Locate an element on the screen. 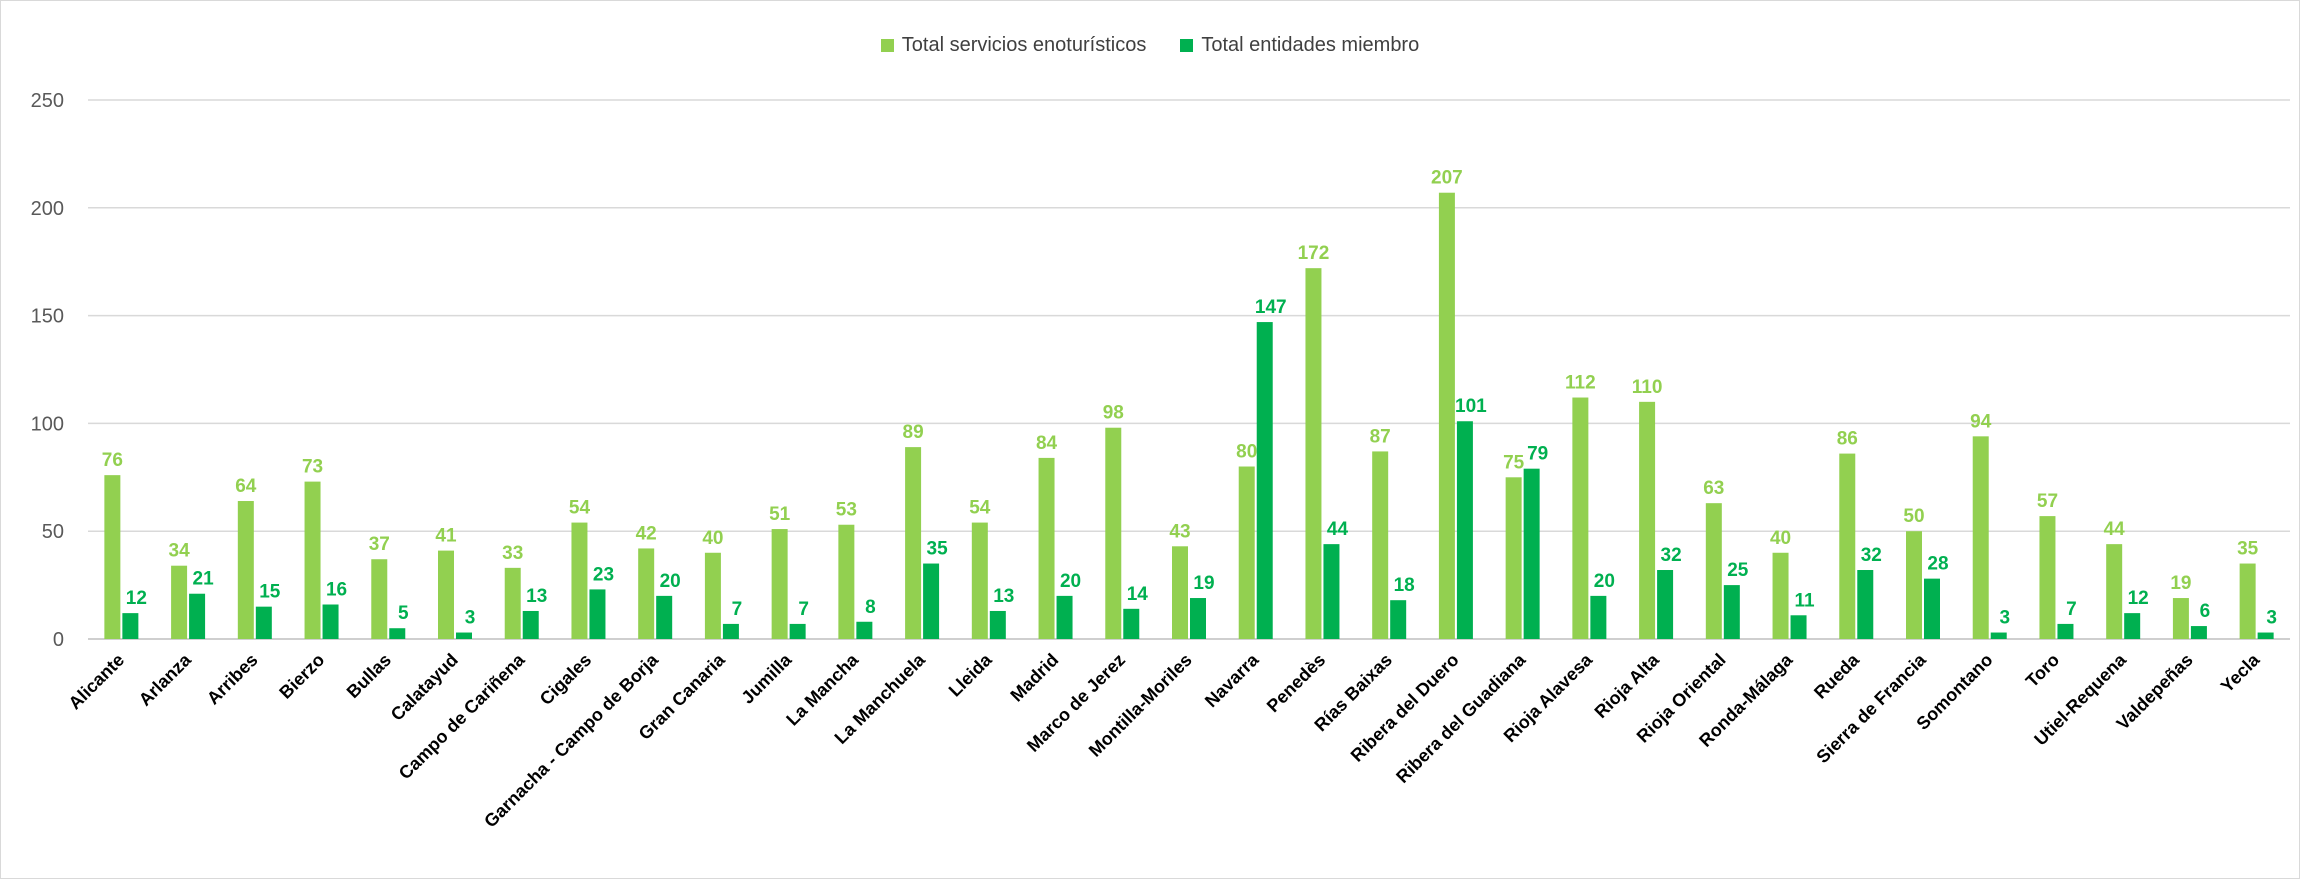 The height and width of the screenshot is (879, 2300). x-tick-label: Jumilla is located at coordinates (766, 678).